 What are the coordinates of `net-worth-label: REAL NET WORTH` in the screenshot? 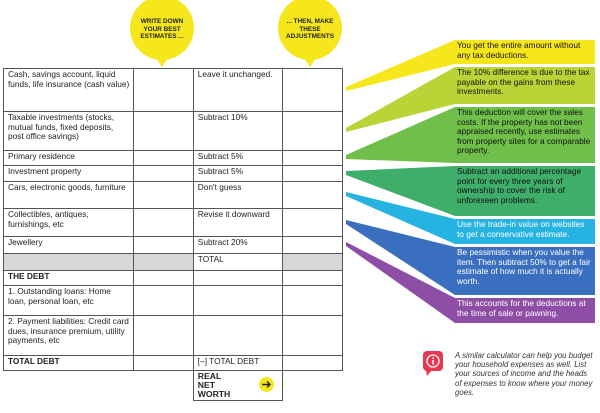 It's located at (214, 385).